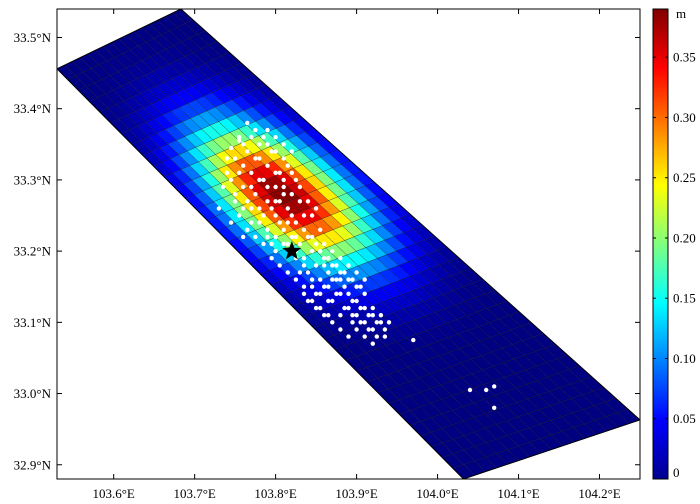 This screenshot has height=504, width=700. Describe the element at coordinates (676, 472) in the screenshot. I see `colorbar-tick-label: 0` at that location.